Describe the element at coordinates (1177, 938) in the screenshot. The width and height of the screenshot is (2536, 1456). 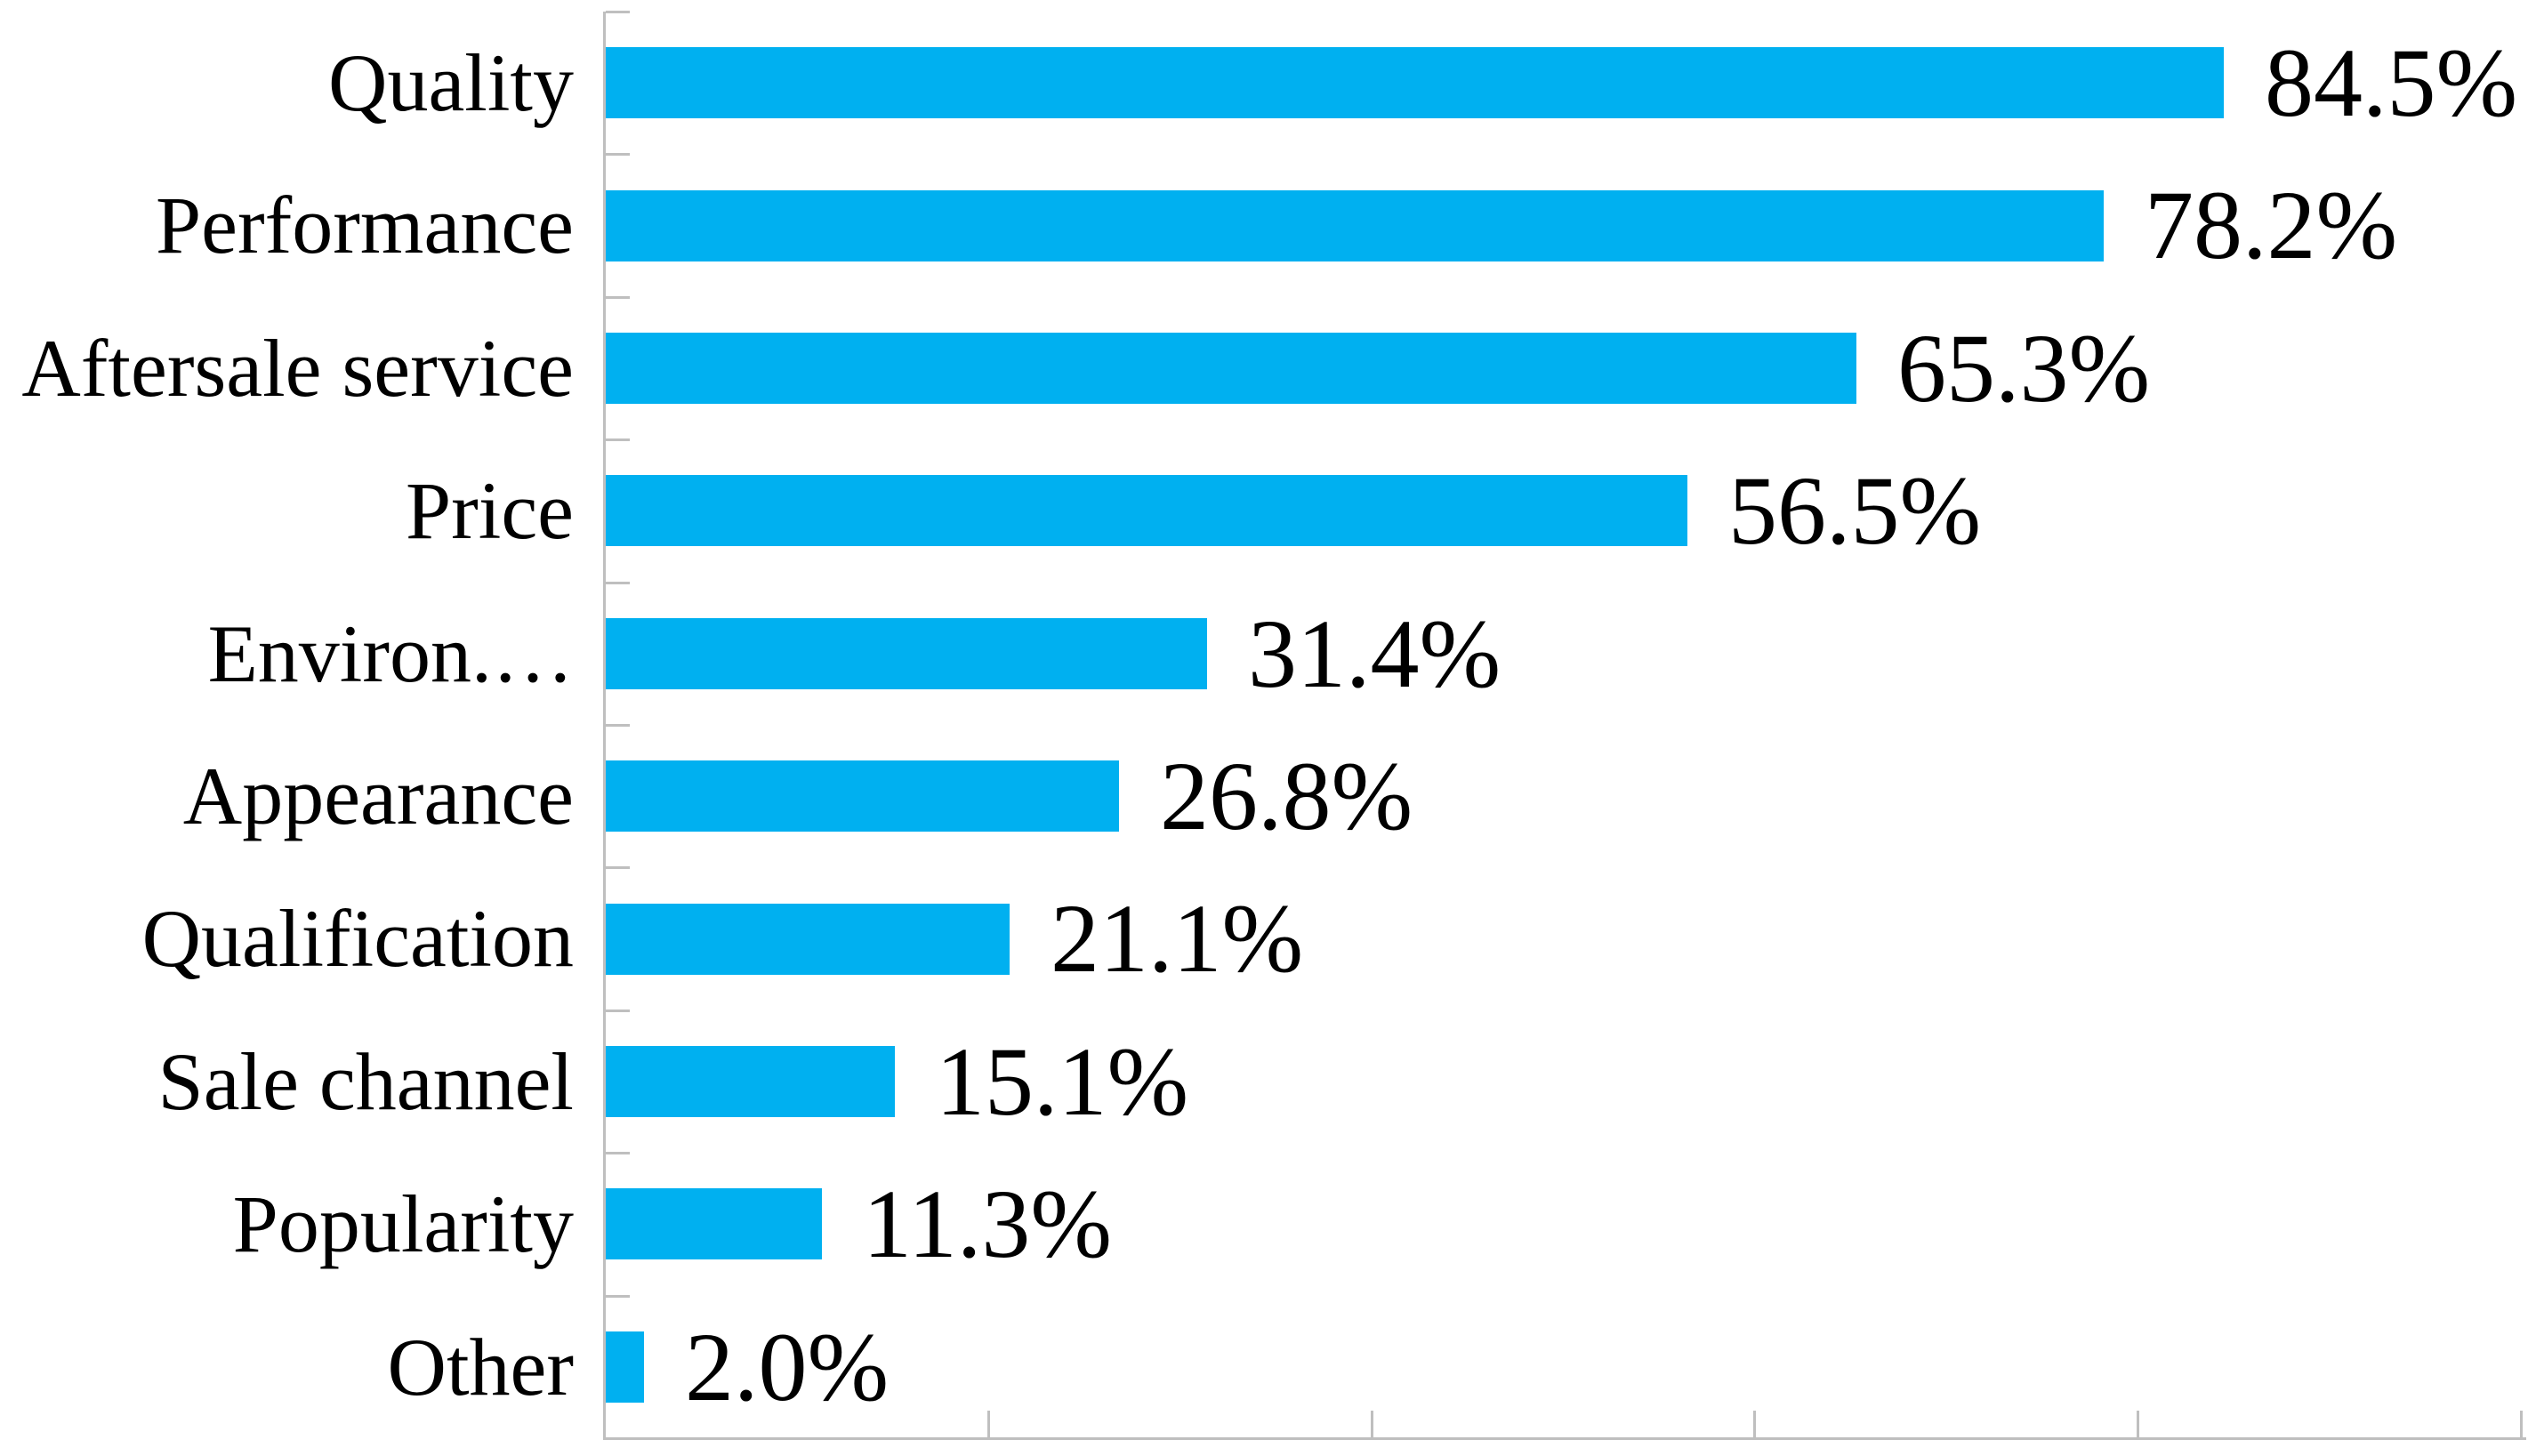
I see `value-label: 21.1%` at that location.